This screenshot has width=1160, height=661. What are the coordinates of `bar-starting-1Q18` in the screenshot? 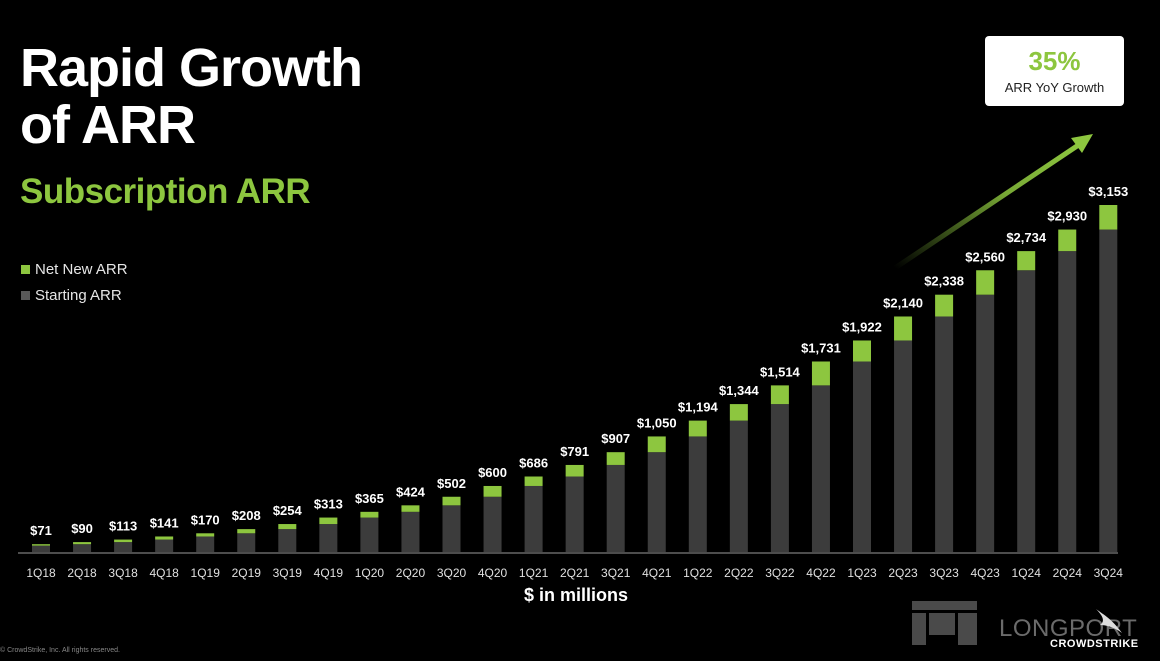 It's located at (41, 548).